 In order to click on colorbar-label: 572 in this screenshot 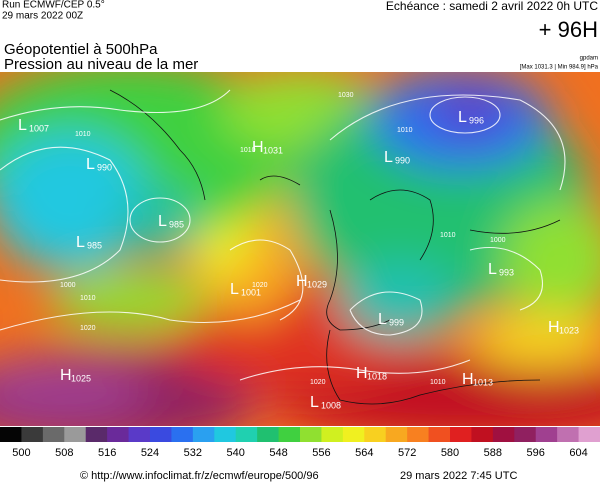, I will do `click(407, 453)`.